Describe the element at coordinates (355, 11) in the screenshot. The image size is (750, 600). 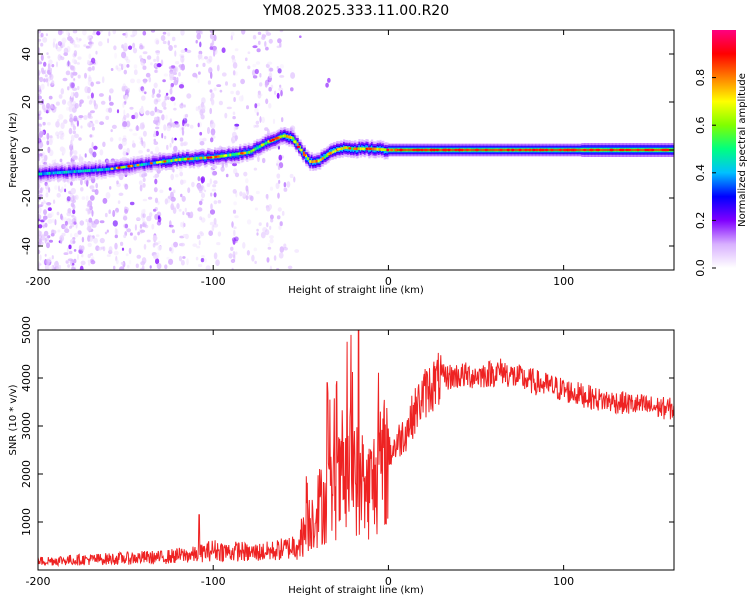
I see `chart-title: YM08.2025.333.11.00.R20` at that location.